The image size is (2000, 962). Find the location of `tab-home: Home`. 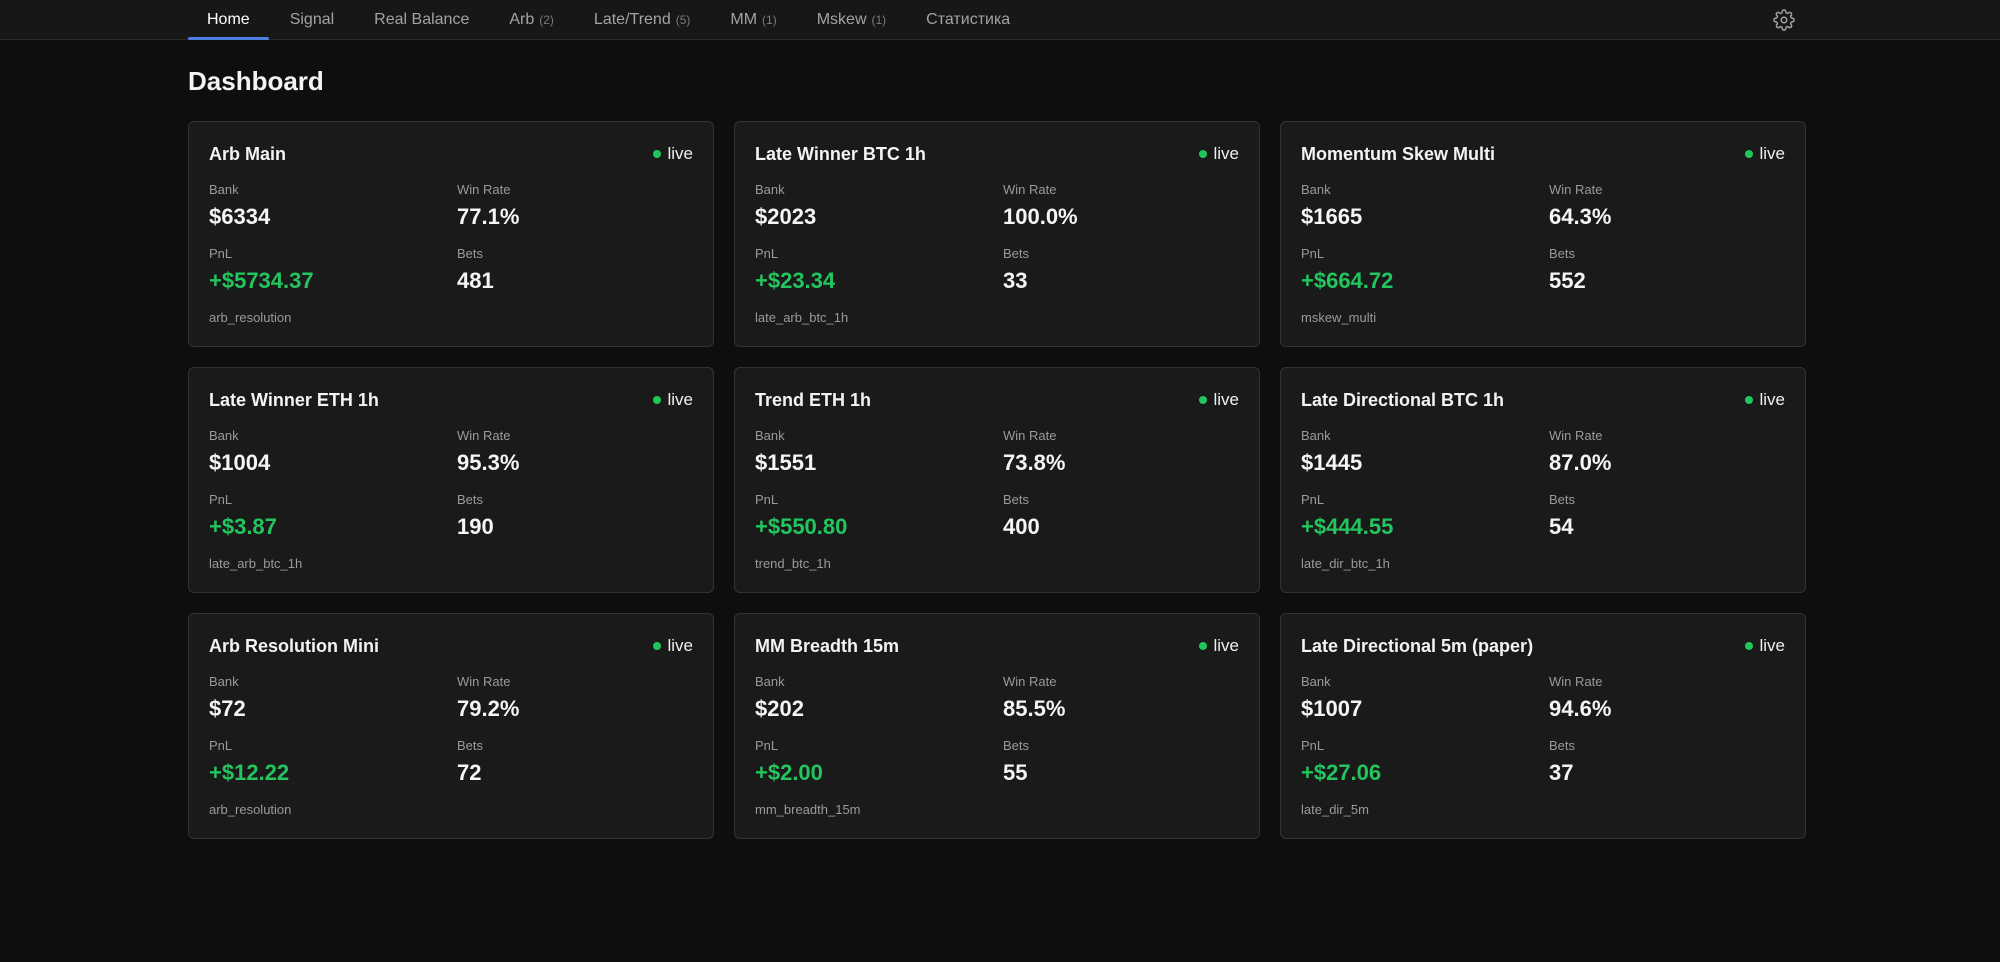

tab-home: Home is located at coordinates (228, 20).